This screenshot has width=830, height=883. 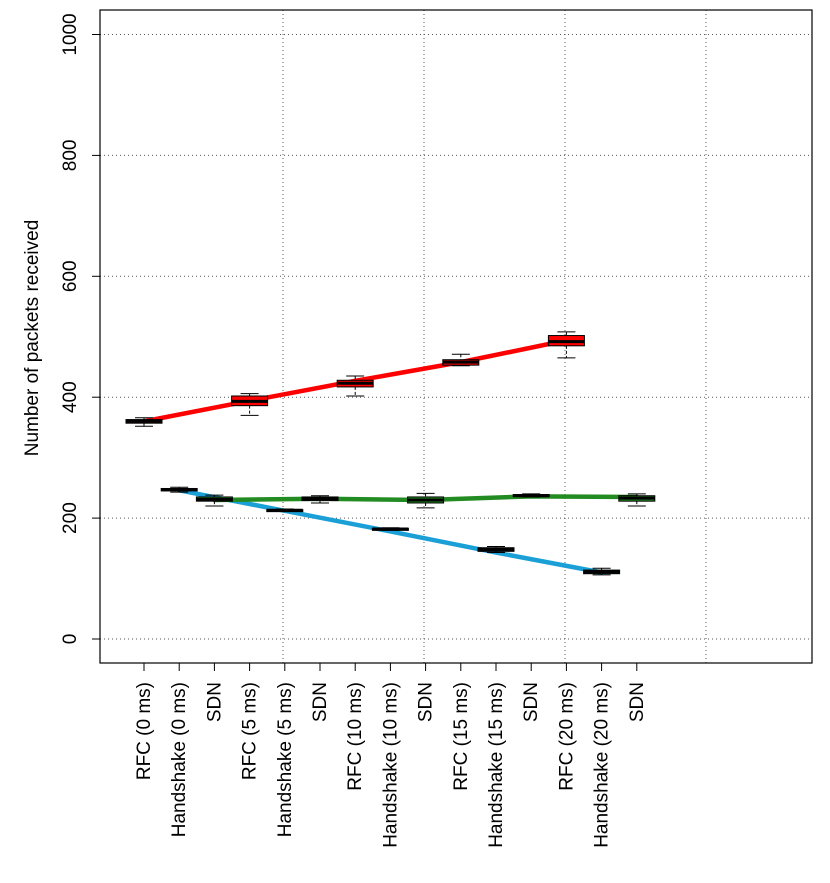 I want to click on y-tick-label: 200, so click(x=70, y=518).